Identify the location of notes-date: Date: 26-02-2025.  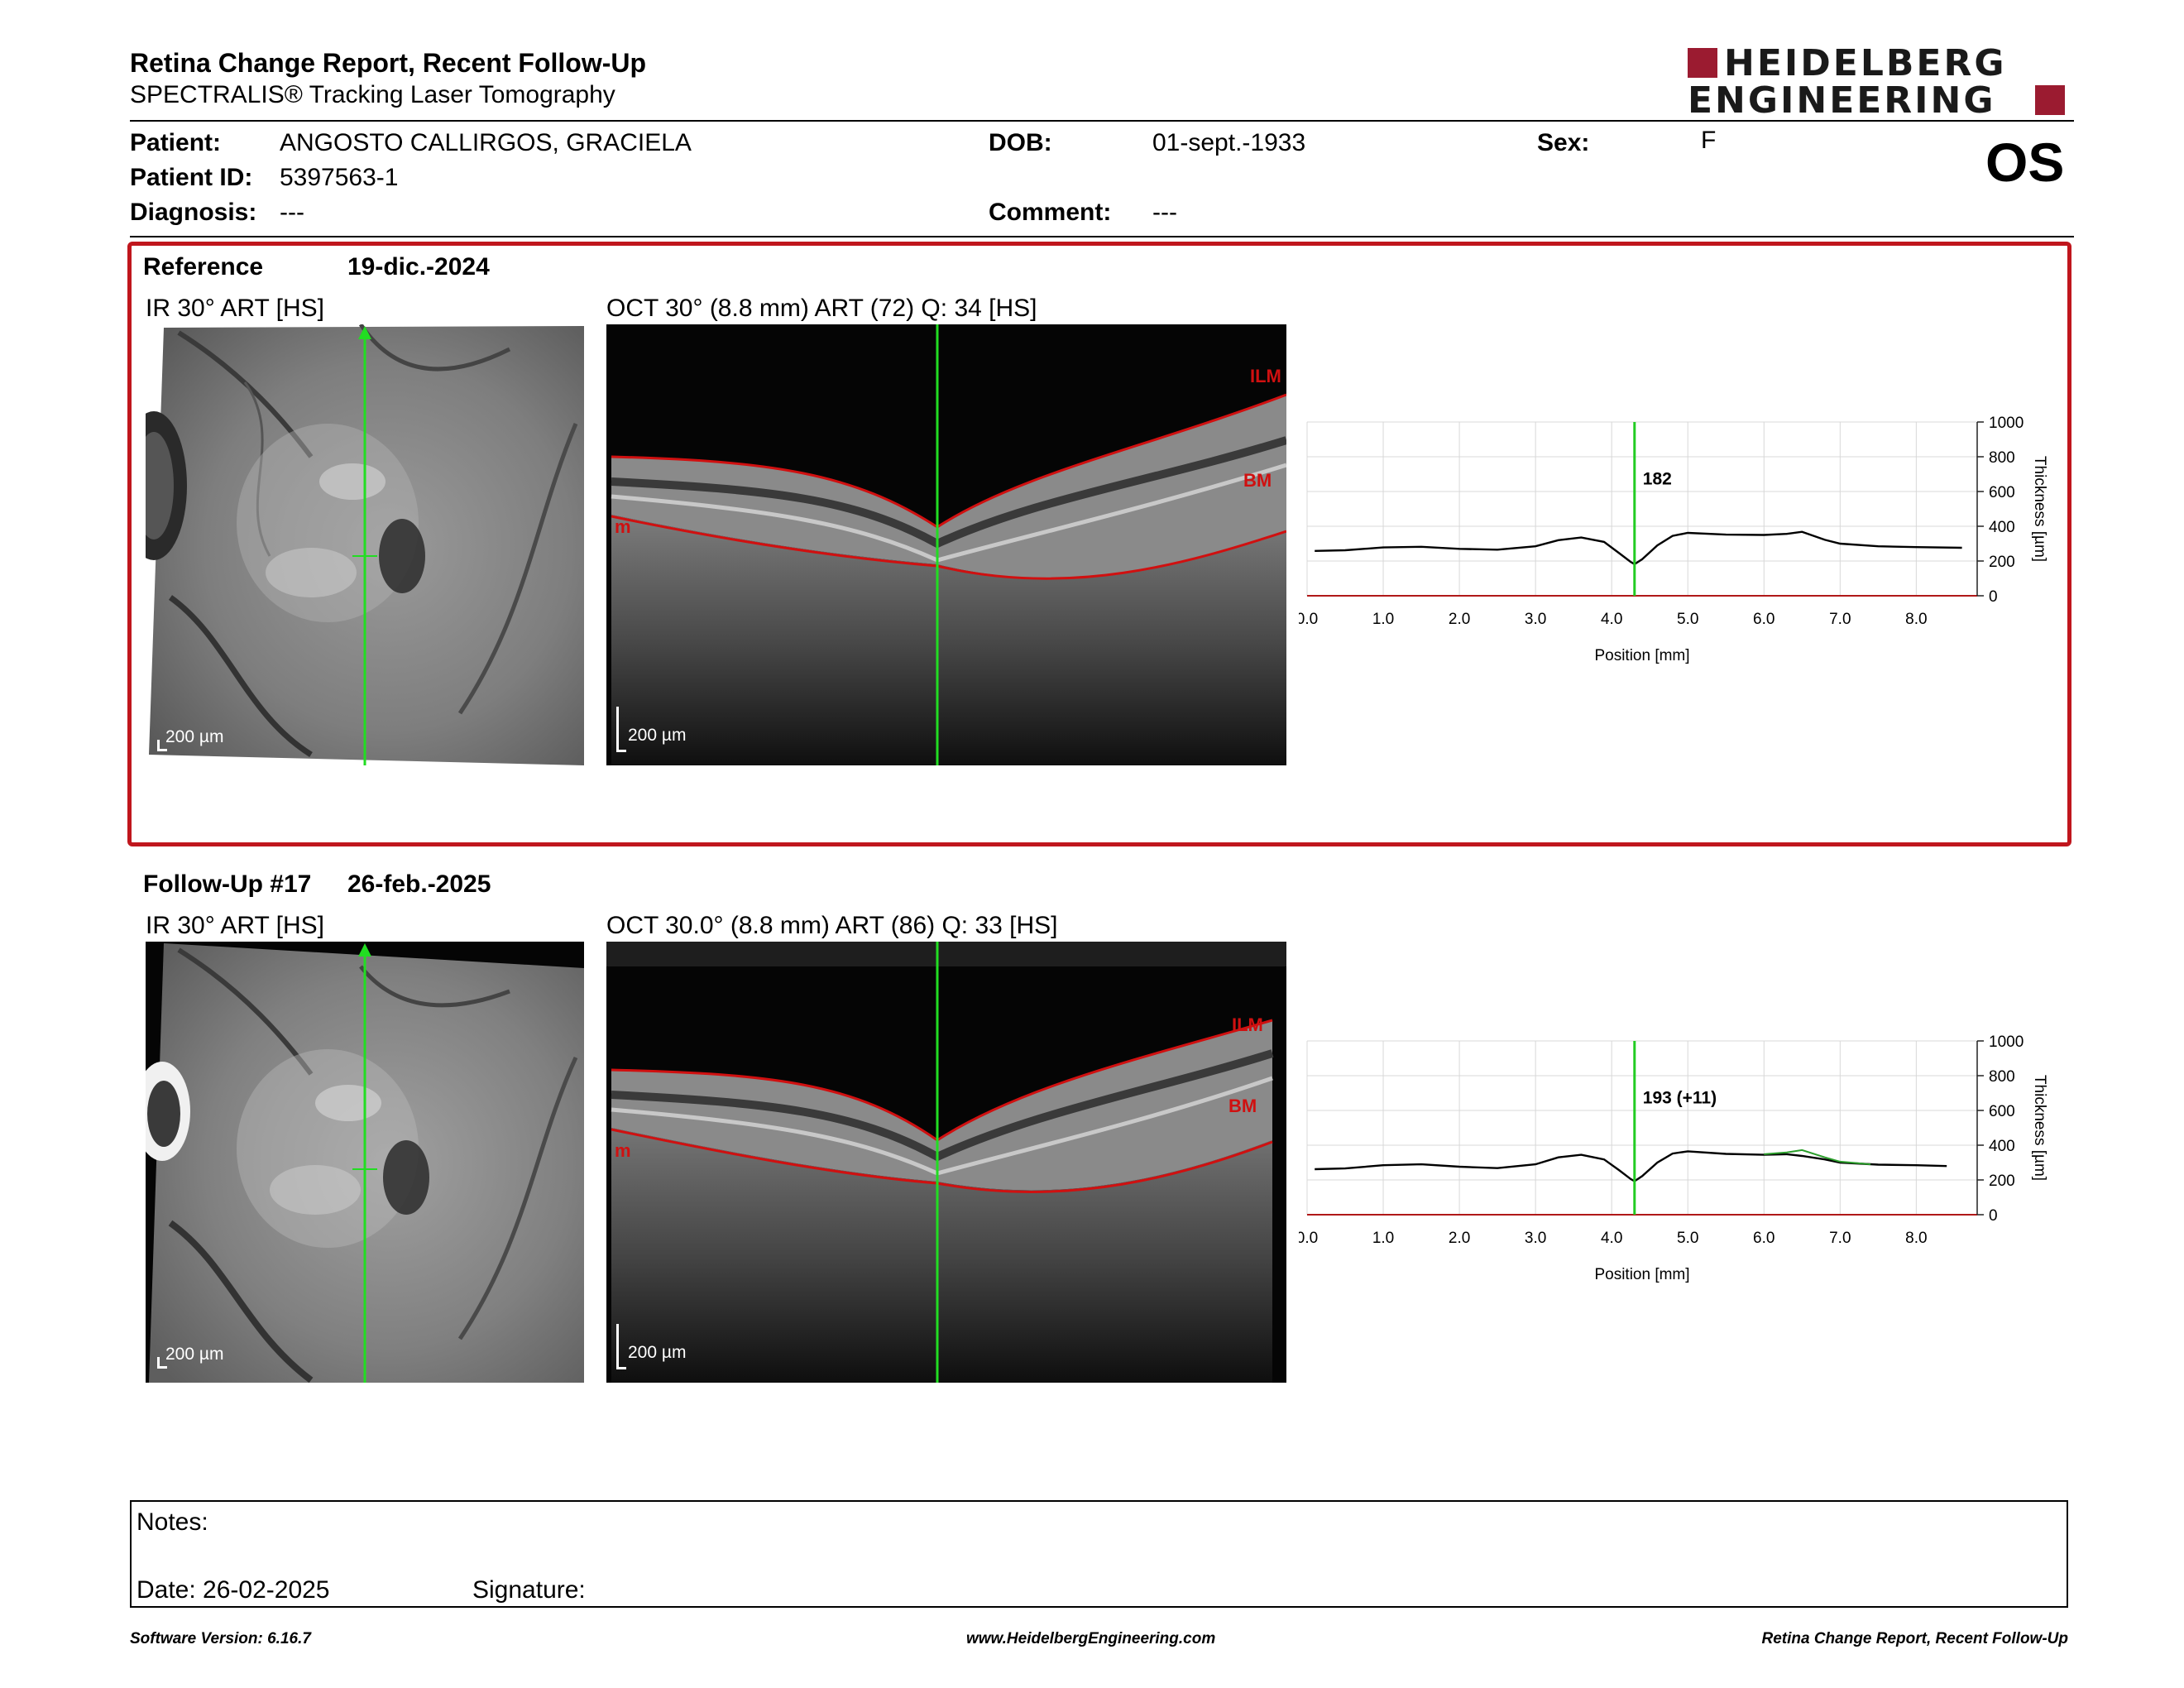
(233, 1590).